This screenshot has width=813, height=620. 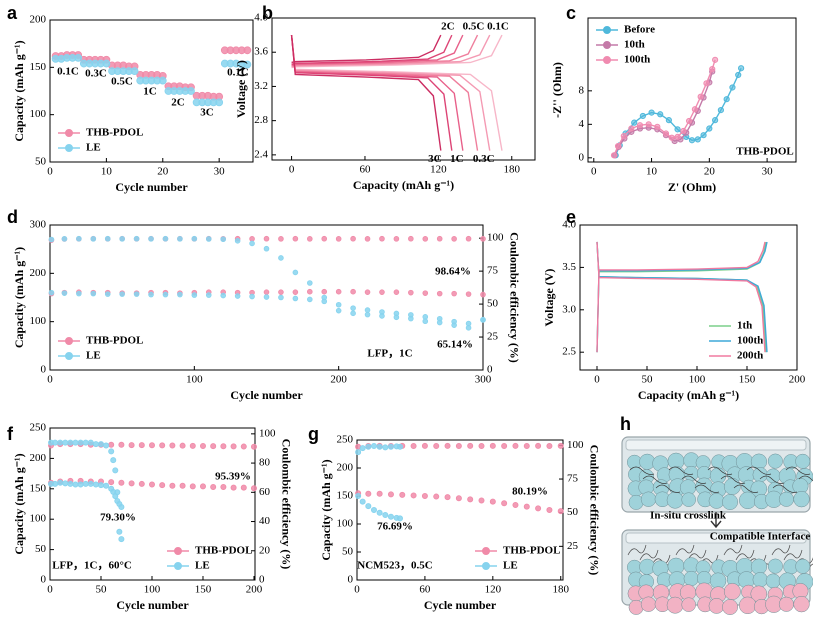 I want to click on annotation: THB-PDOL, so click(x=764, y=152).